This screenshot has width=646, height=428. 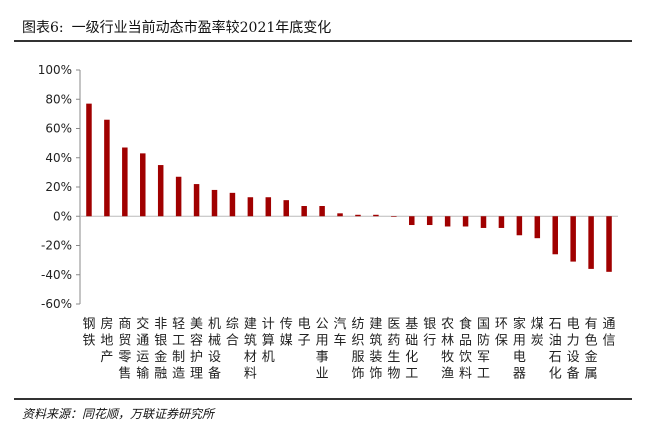 What do you see at coordinates (214, 349) in the screenshot?
I see `x-tick-label: 机械设备` at bounding box center [214, 349].